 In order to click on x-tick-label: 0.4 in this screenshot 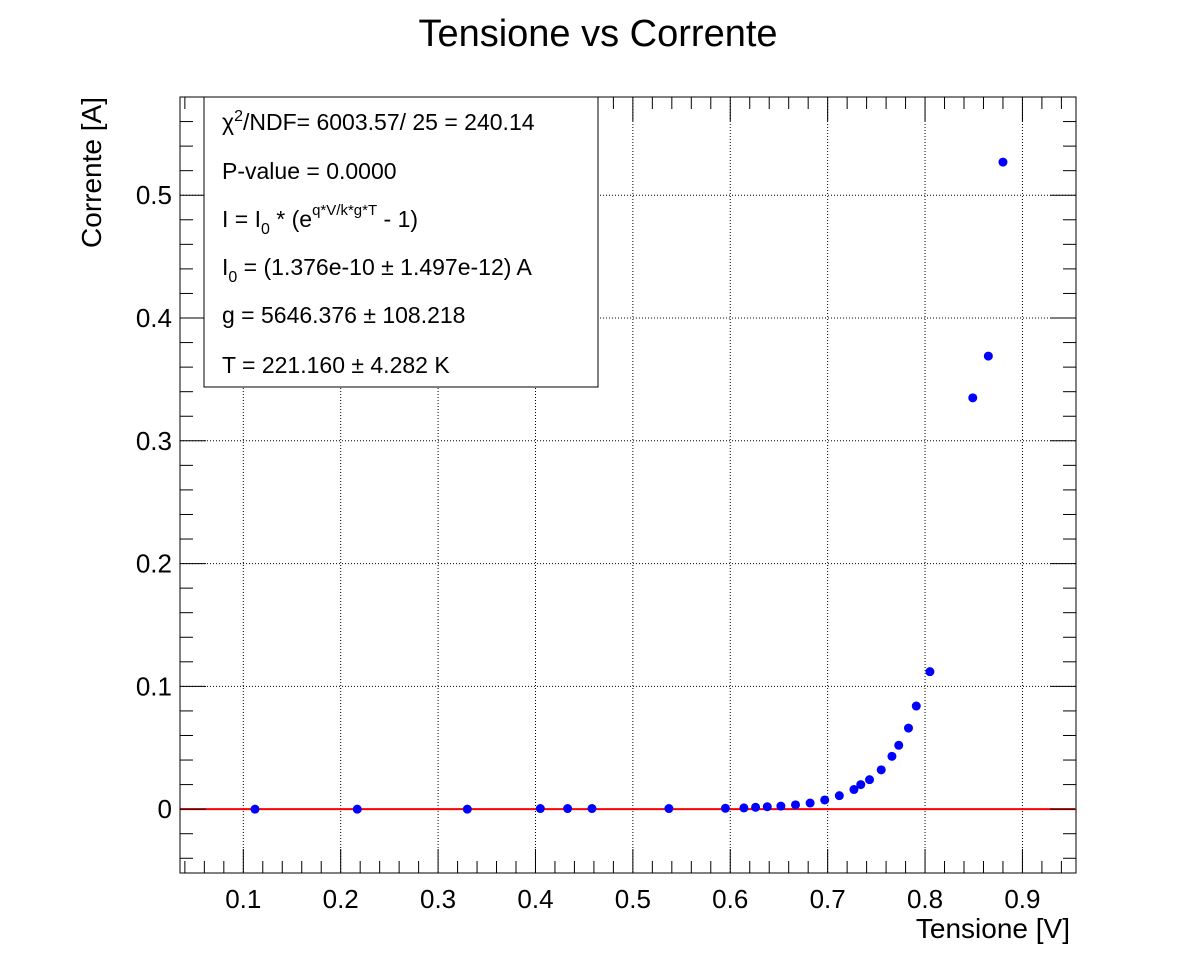, I will do `click(535, 899)`.